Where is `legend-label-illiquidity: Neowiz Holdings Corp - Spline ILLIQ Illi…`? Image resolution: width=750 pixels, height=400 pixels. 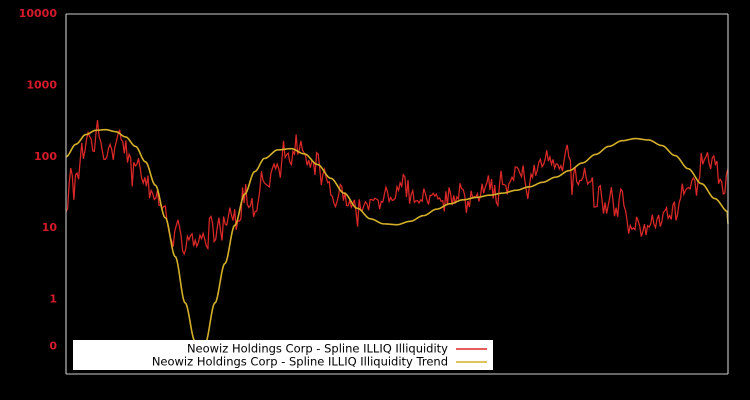
legend-label-illiquidity: Neowiz Holdings Corp - Spline ILLIQ Illi… is located at coordinates (317, 349).